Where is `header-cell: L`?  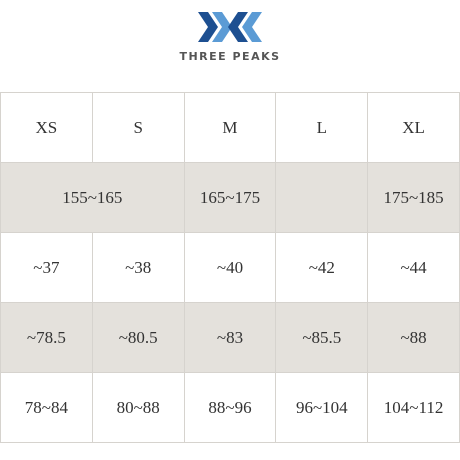
header-cell: L is located at coordinates (322, 127).